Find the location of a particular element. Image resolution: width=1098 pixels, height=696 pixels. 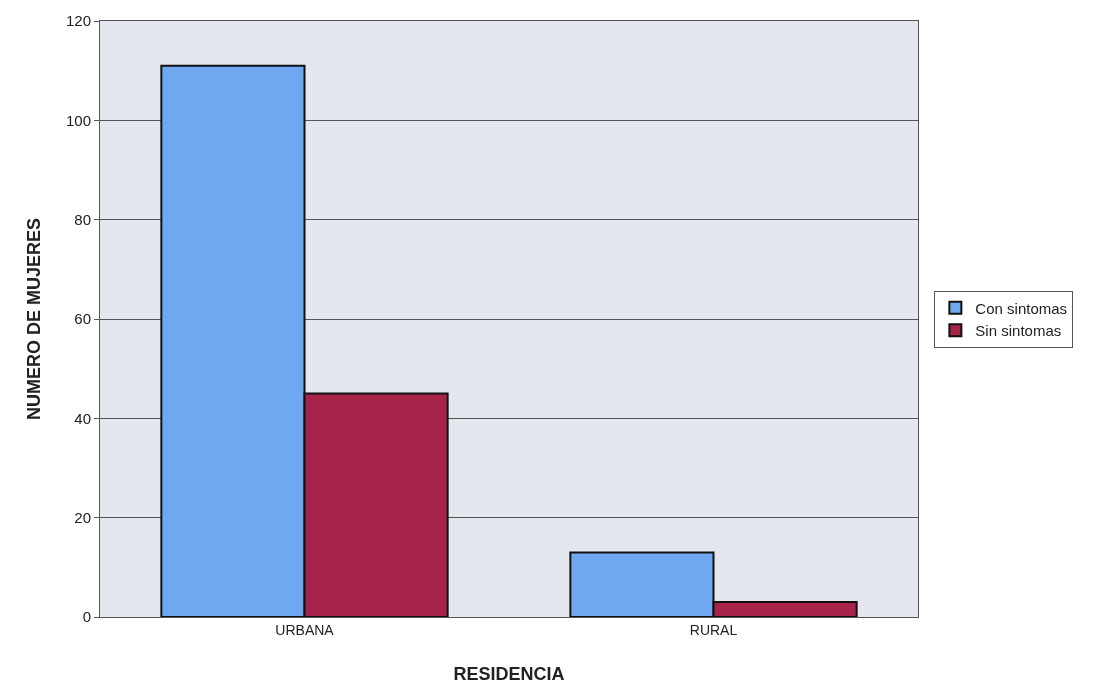

y-tick-label: 120 is located at coordinates (78, 21).